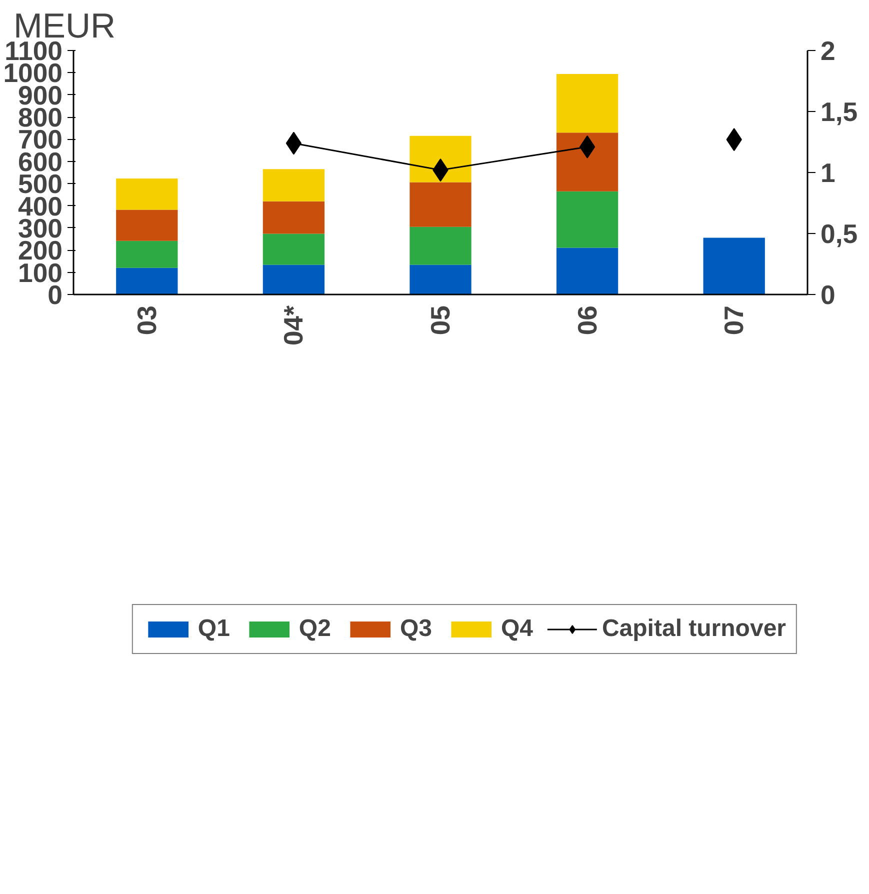 The image size is (869, 894). What do you see at coordinates (694, 629) in the screenshot?
I see `legend-label: Capital turnover` at bounding box center [694, 629].